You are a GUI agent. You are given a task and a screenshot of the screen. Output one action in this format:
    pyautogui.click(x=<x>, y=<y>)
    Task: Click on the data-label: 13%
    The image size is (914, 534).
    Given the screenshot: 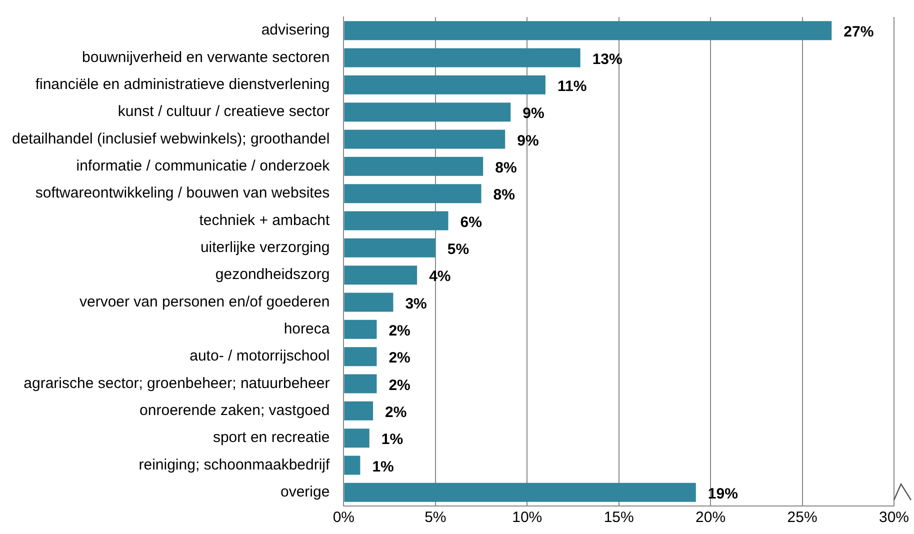 What is the action you would take?
    pyautogui.click(x=607, y=59)
    